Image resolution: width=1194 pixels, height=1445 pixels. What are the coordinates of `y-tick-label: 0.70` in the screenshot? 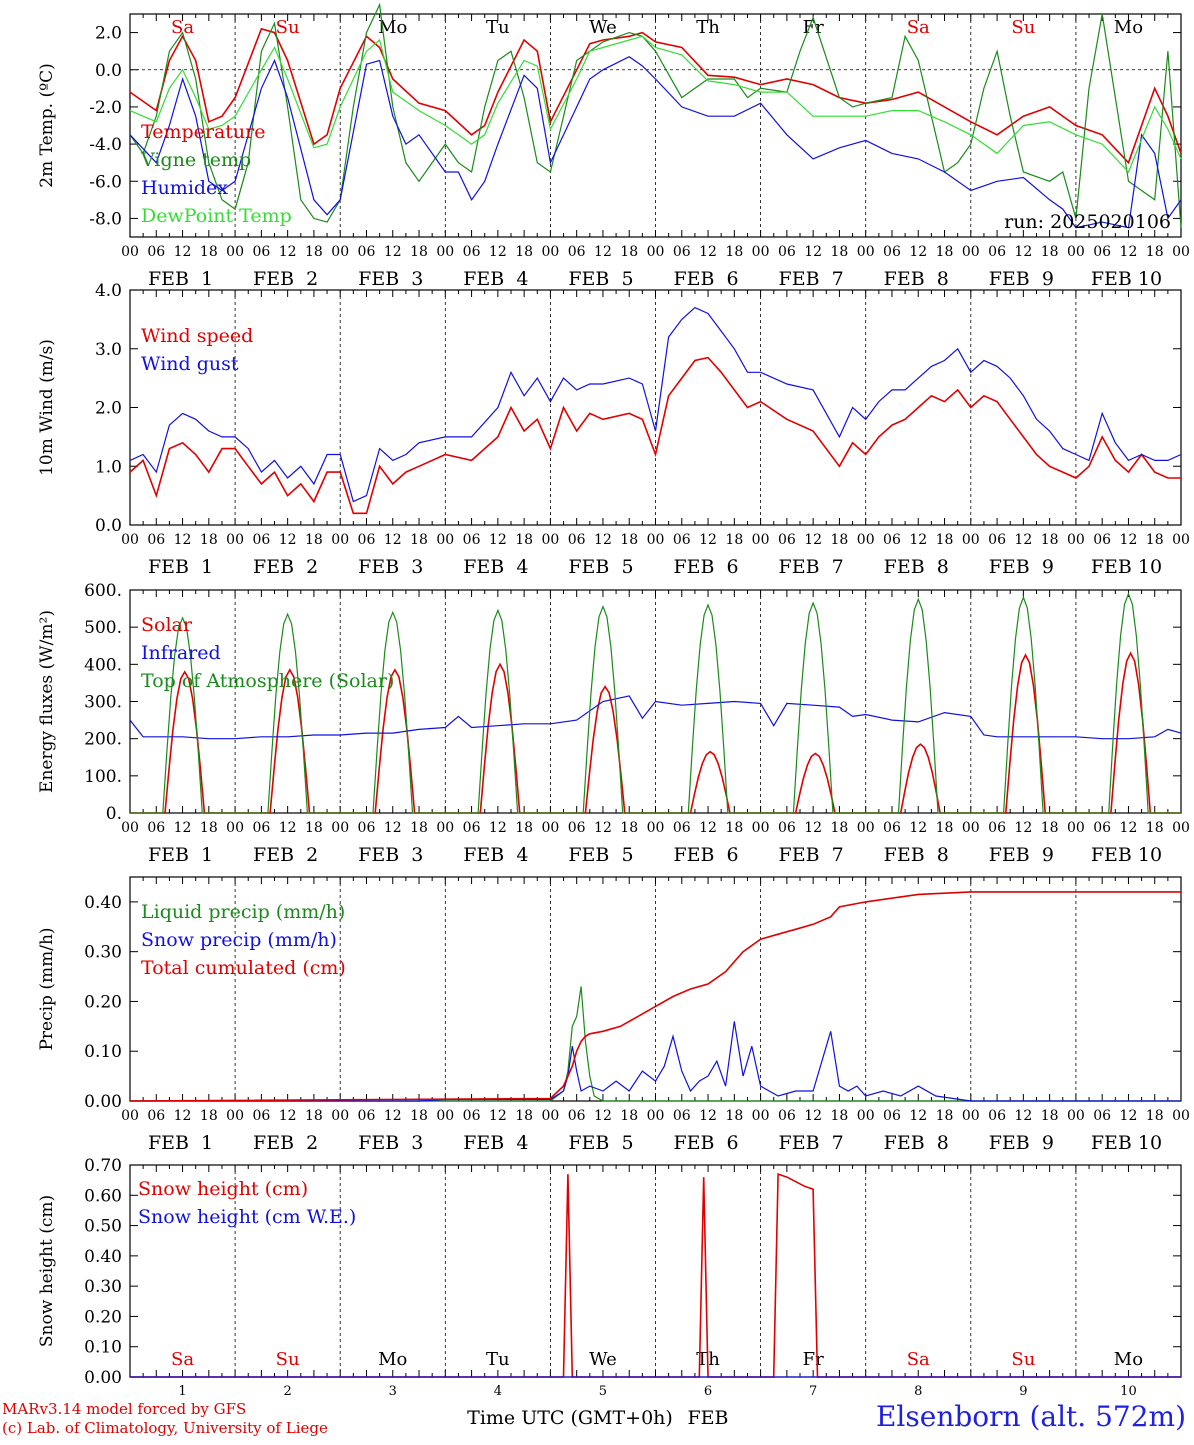 It's located at (103, 1166).